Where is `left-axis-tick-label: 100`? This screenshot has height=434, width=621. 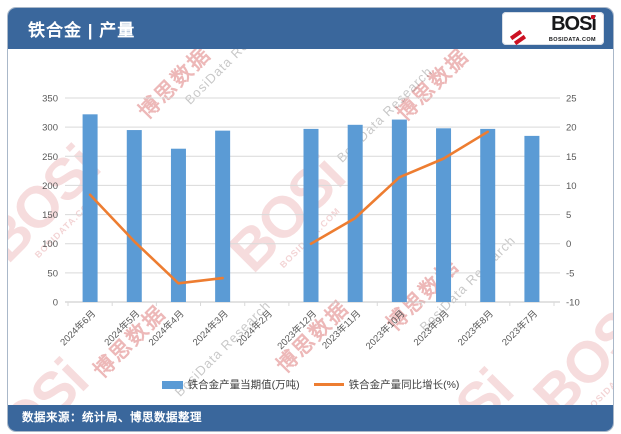
left-axis-tick-label: 100 is located at coordinates (50, 244).